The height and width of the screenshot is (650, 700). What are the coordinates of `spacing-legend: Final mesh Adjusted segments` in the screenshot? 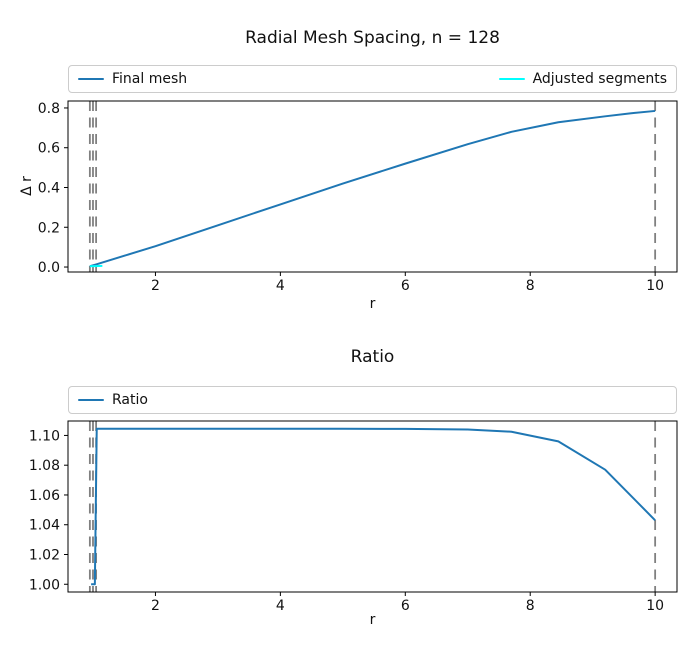 It's located at (372, 79).